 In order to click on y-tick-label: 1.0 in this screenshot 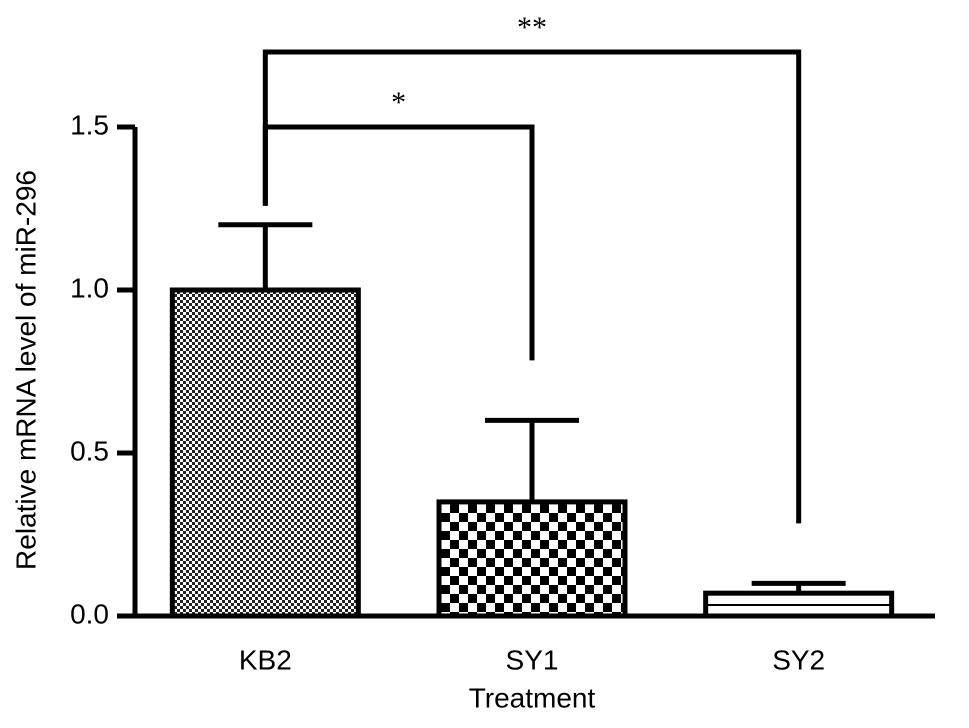, I will do `click(89, 287)`.